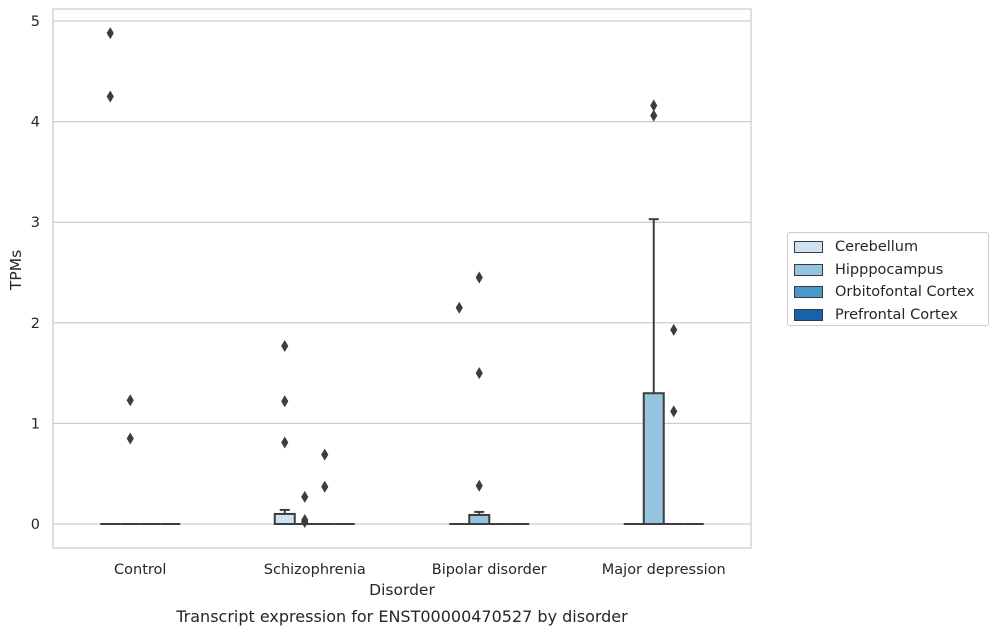 Image resolution: width=999 pixels, height=634 pixels. What do you see at coordinates (905, 292) in the screenshot?
I see `legend-label: Orbitofontal Cortex` at bounding box center [905, 292].